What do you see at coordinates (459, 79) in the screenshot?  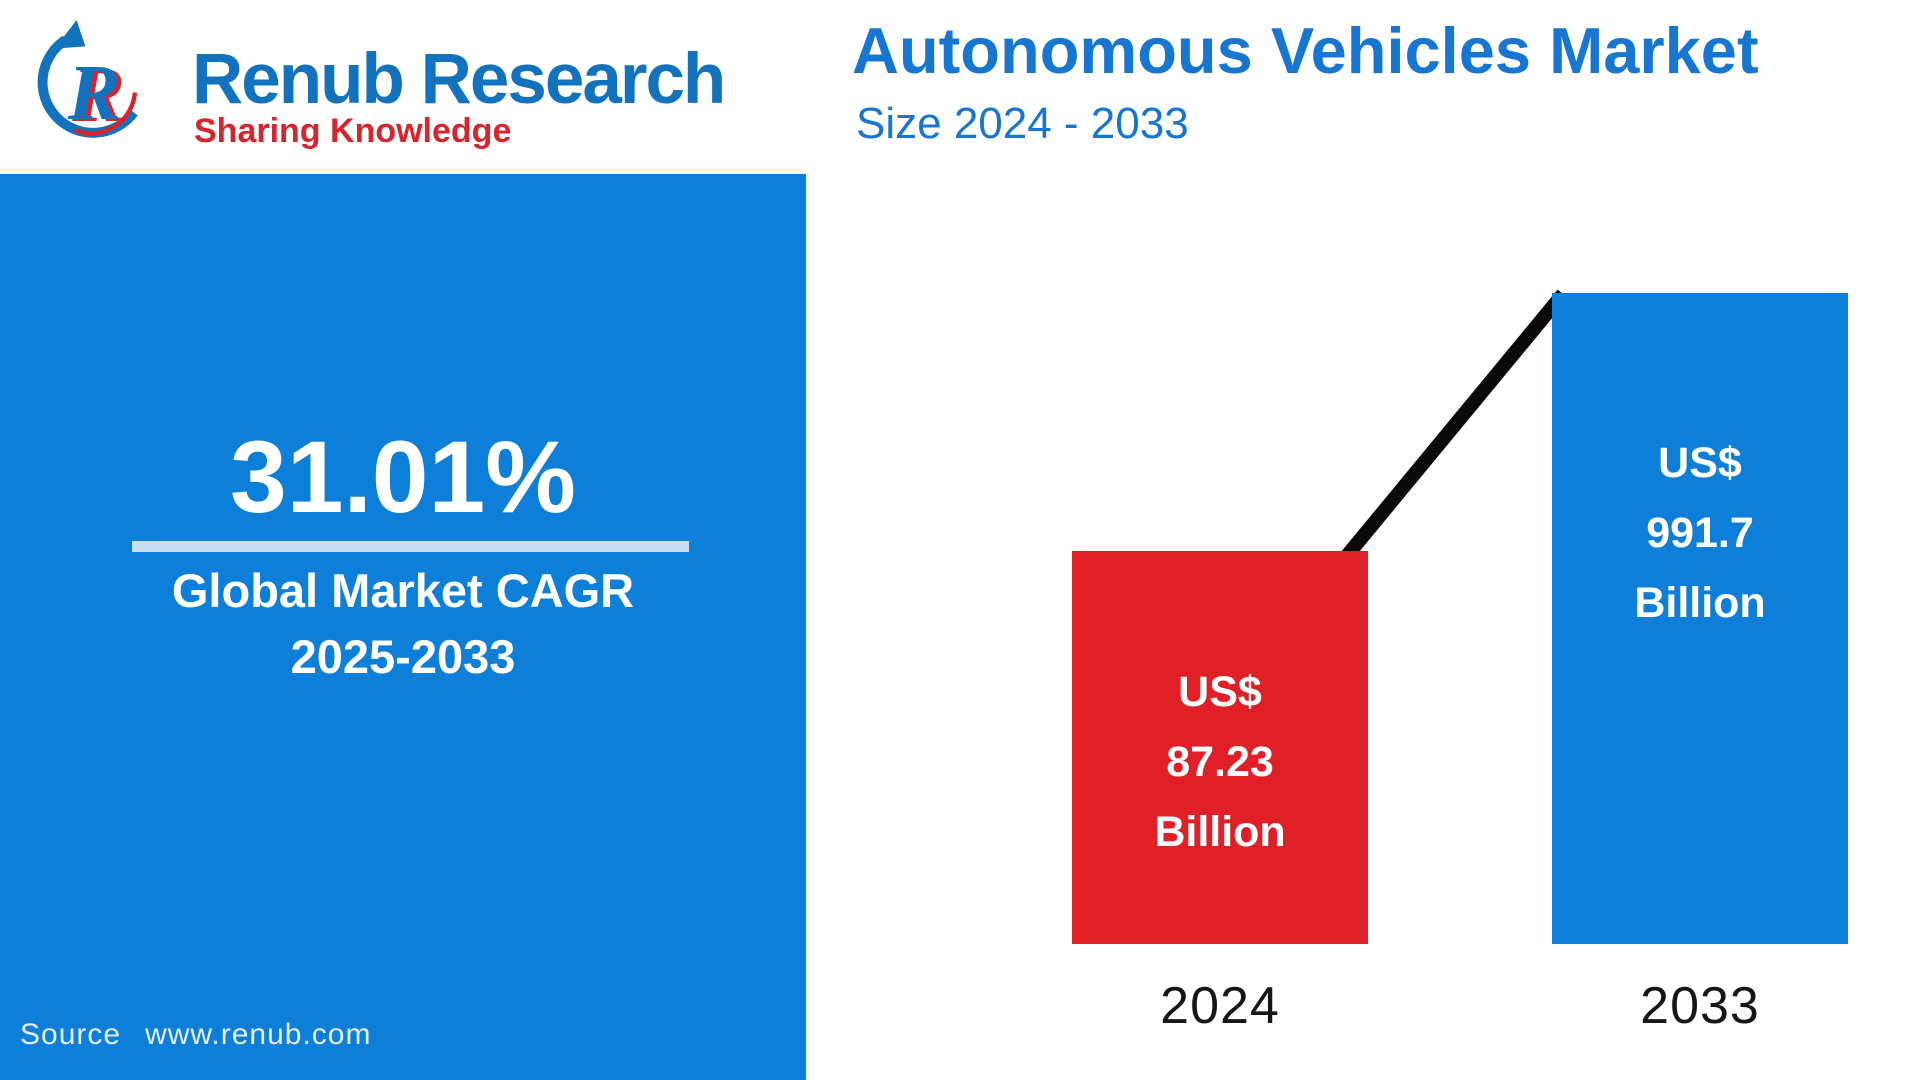 I see `brand-name: Renub Research` at bounding box center [459, 79].